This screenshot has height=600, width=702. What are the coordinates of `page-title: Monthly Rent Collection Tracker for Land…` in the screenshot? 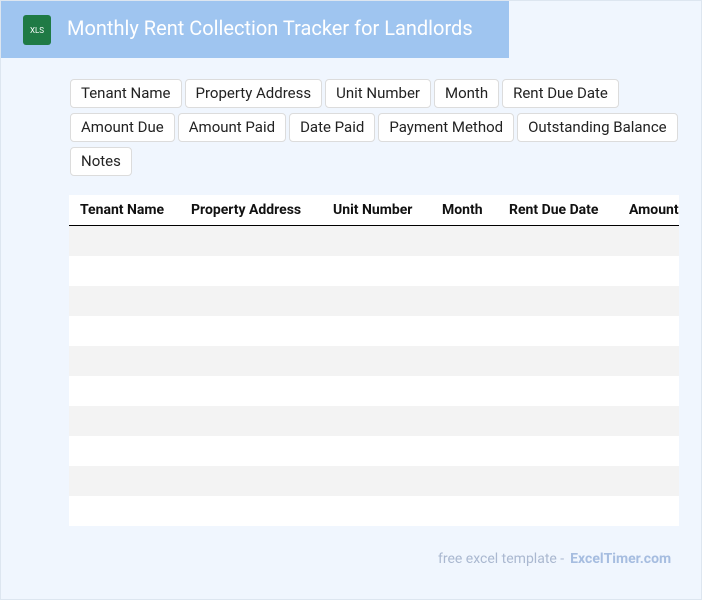 It's located at (270, 28).